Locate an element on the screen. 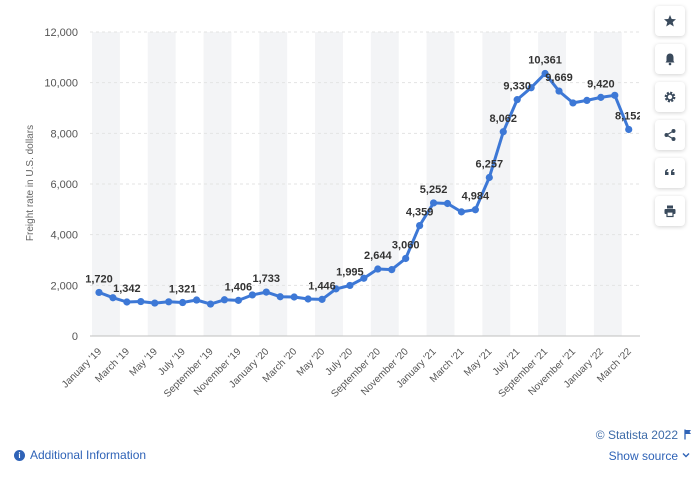 This screenshot has width=700, height=478. data-label: 1,446 is located at coordinates (322, 286).